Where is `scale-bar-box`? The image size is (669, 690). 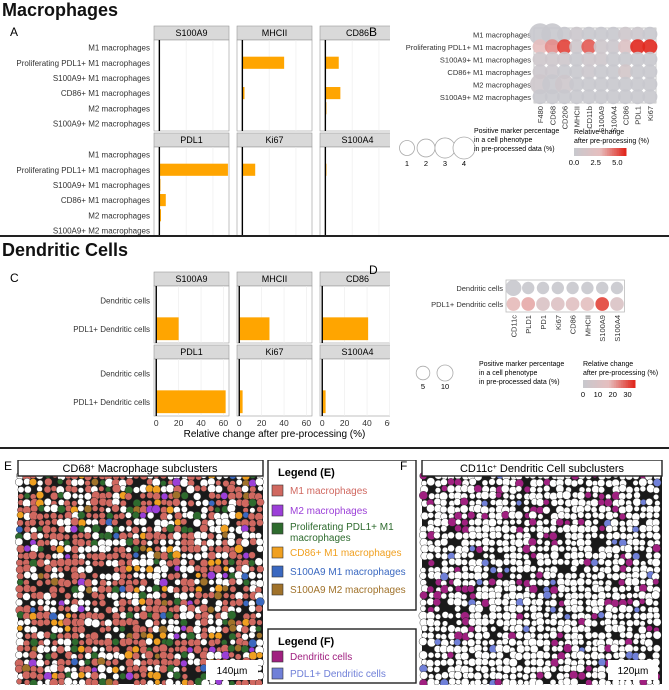
scale-bar-box is located at coordinates (232, 670).